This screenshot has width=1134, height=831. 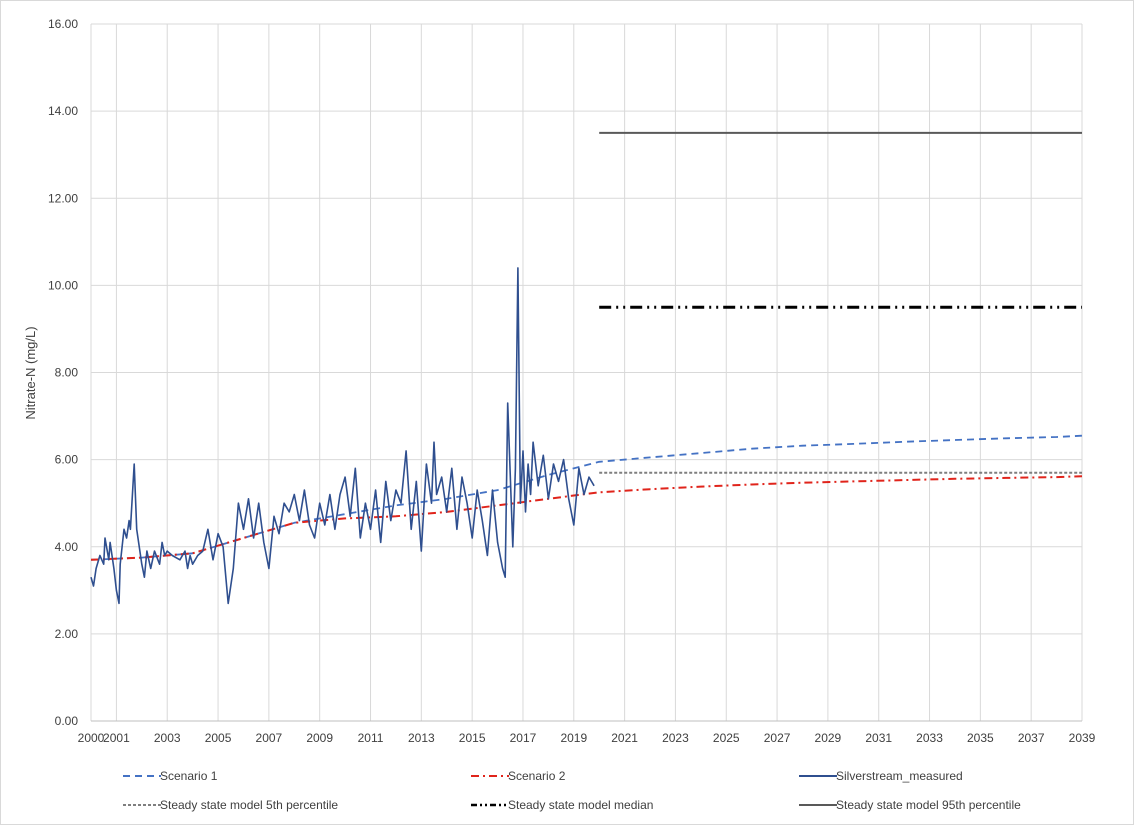 What do you see at coordinates (523, 738) in the screenshot?
I see `x-tick-label: 2017` at bounding box center [523, 738].